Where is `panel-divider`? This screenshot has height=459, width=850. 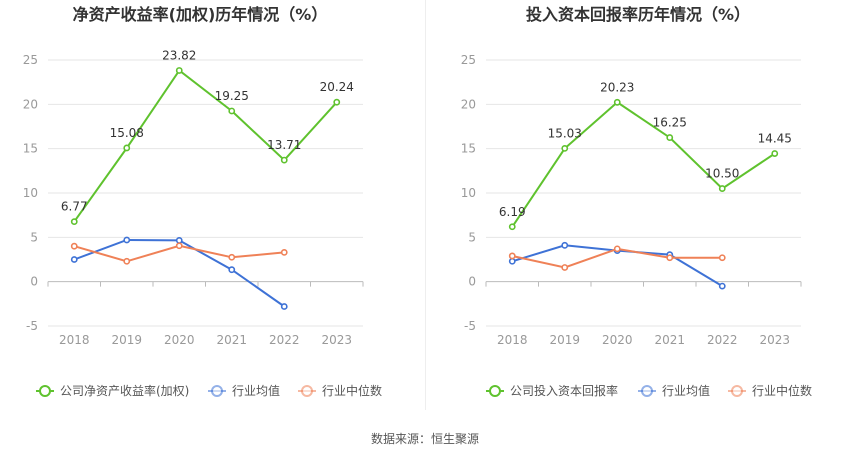
panel-divider is located at coordinates (425, 205).